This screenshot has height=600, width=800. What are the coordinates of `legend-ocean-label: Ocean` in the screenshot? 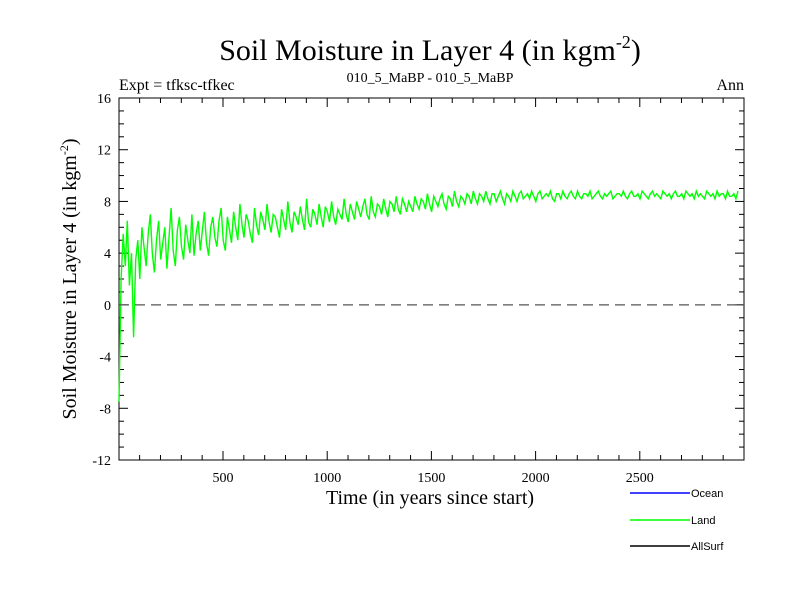 It's located at (707, 494).